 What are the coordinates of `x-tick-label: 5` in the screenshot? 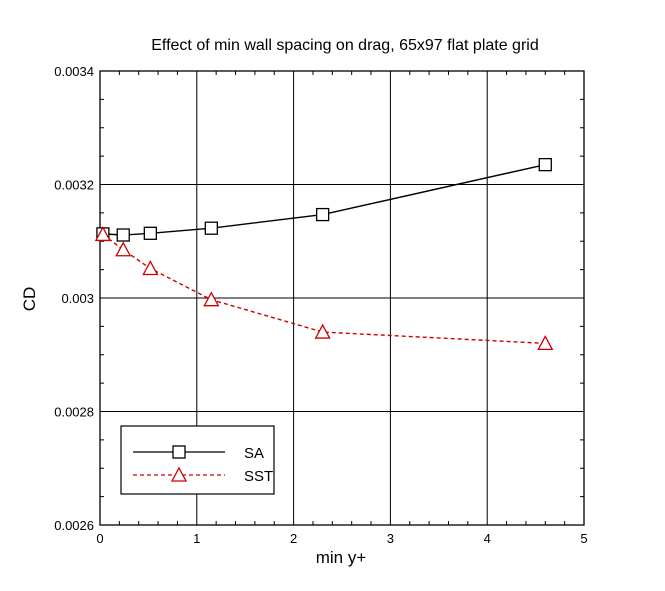 It's located at (583, 538).